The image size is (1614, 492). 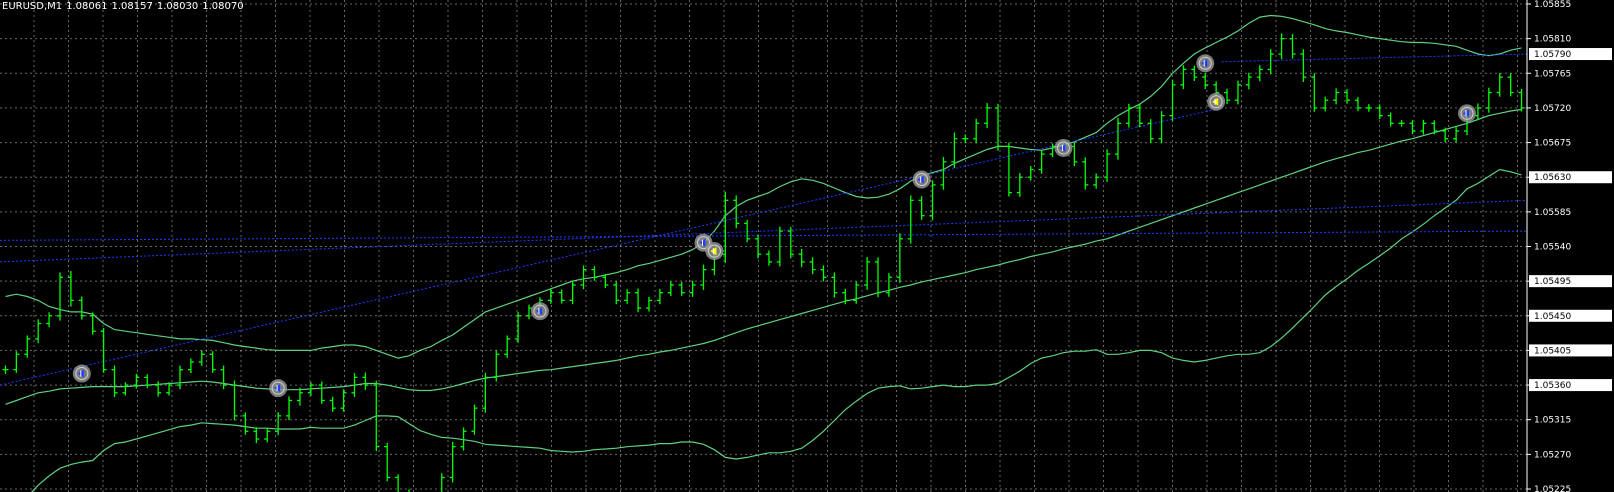 I want to click on close-price: 1.08070, so click(x=223, y=6).